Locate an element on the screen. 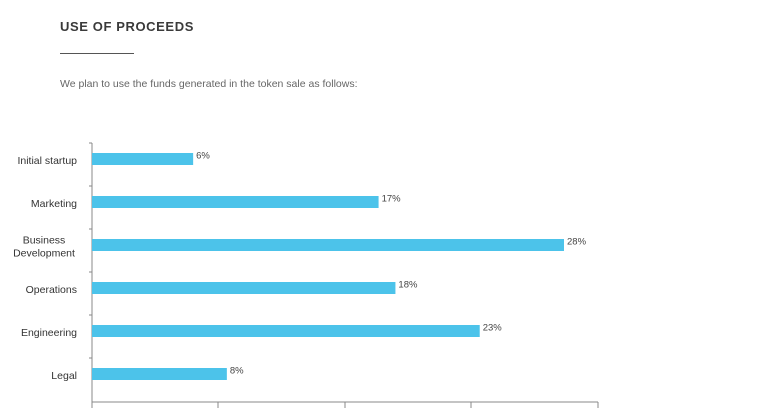  category-label-line: Engineering is located at coordinates (49, 333).